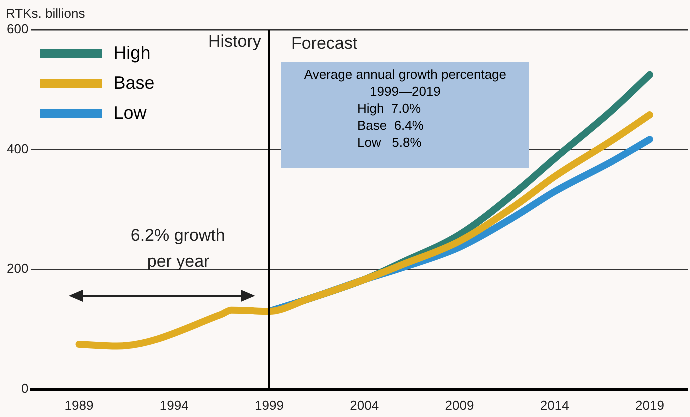 This screenshot has height=417, width=690. What do you see at coordinates (389, 108) in the screenshot?
I see `annotation: High 7.0%` at bounding box center [389, 108].